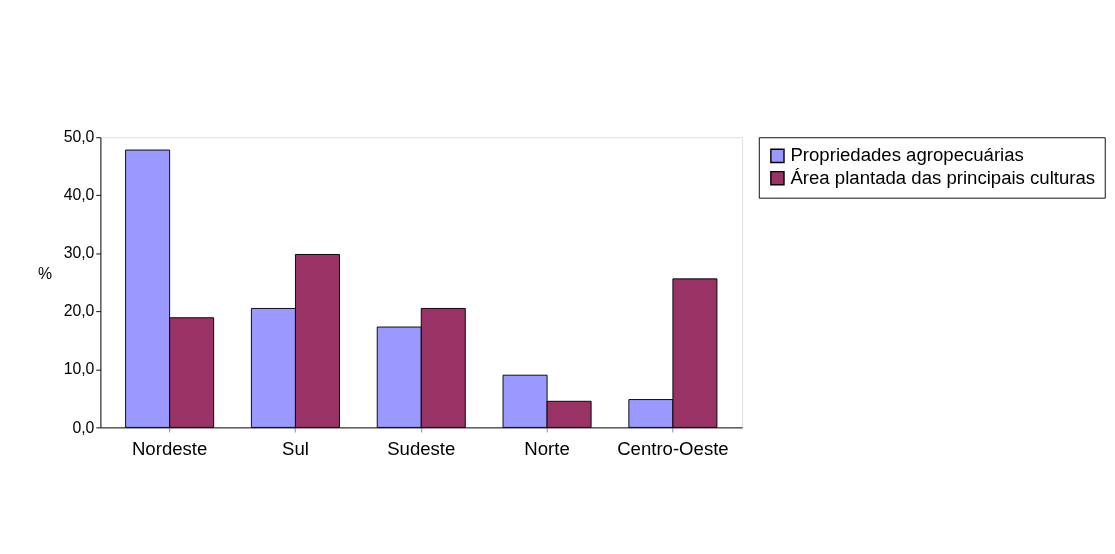 The width and height of the screenshot is (1115, 554). I want to click on x-tick-label: Centro-Oeste, so click(673, 448).